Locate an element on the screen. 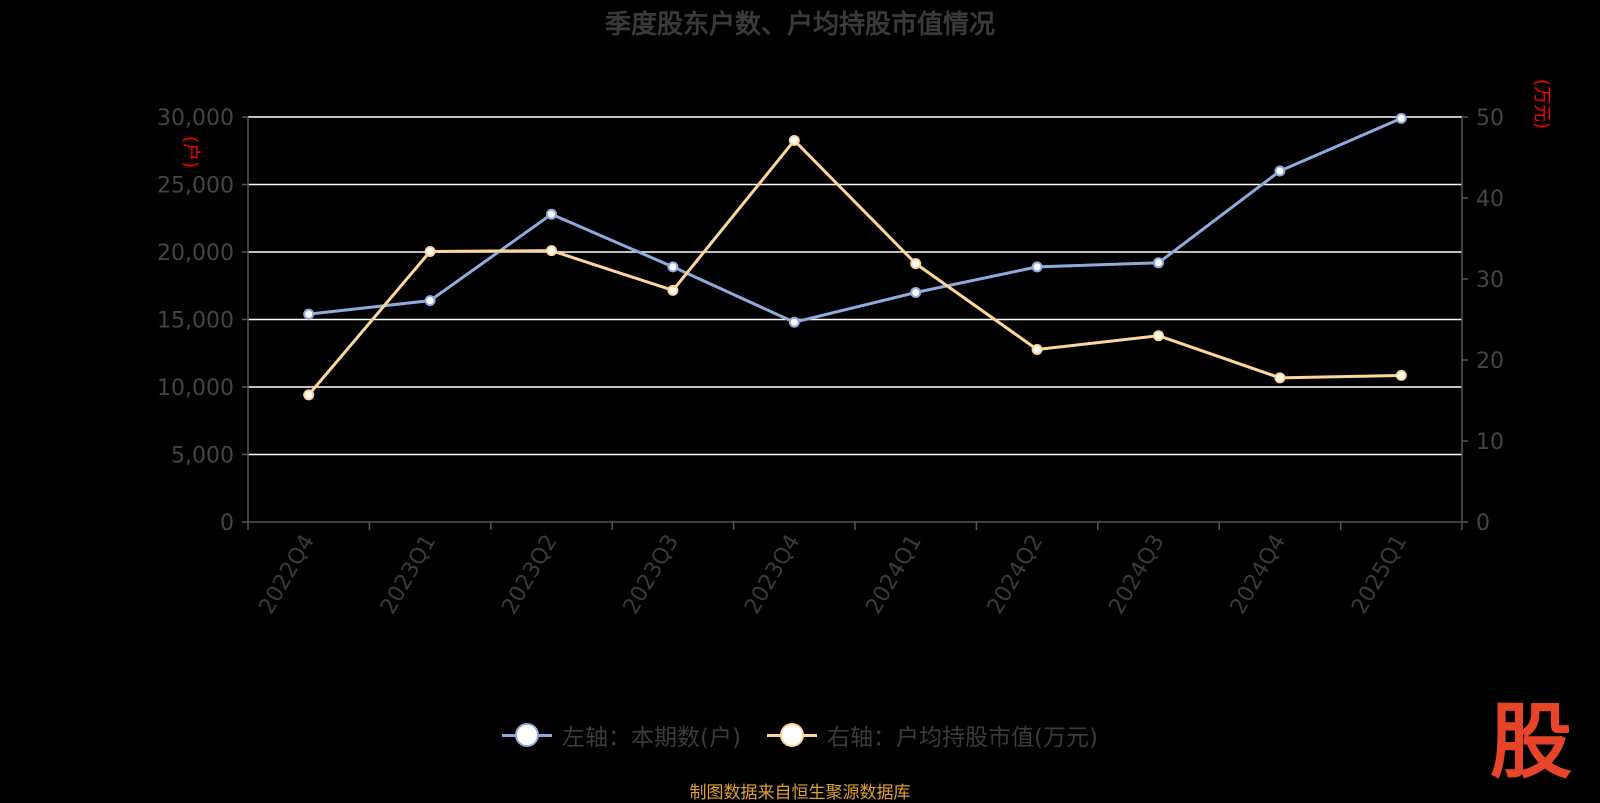 The width and height of the screenshot is (1600, 803). y-right-tick-label: 30 is located at coordinates (1490, 280).